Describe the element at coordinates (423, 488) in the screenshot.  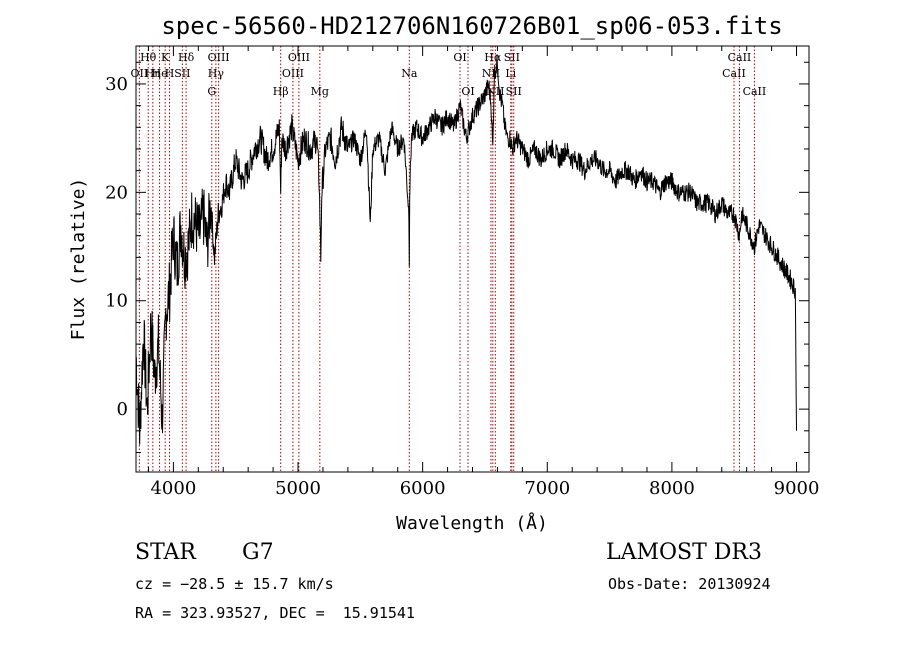
I see `x-tick-label-2: 6000` at that location.